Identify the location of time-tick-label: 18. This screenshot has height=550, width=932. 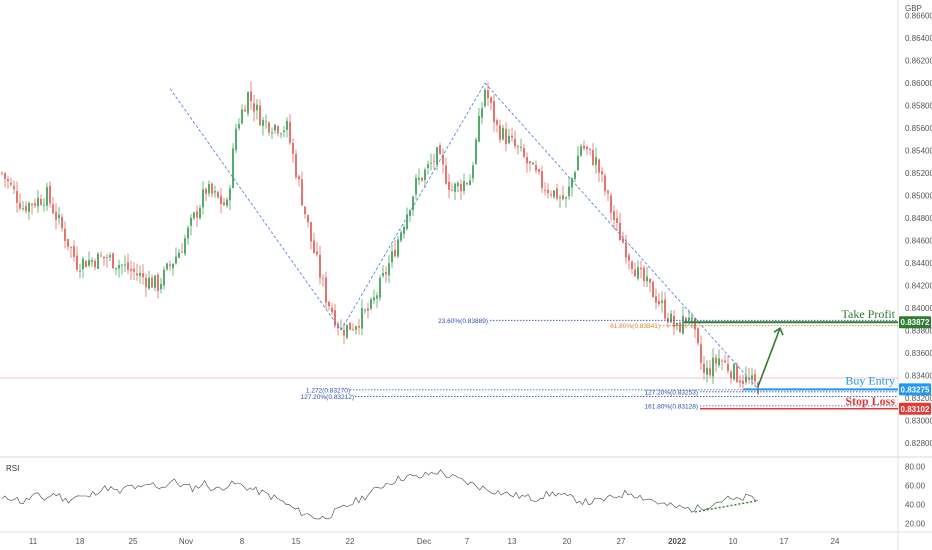
(80, 541).